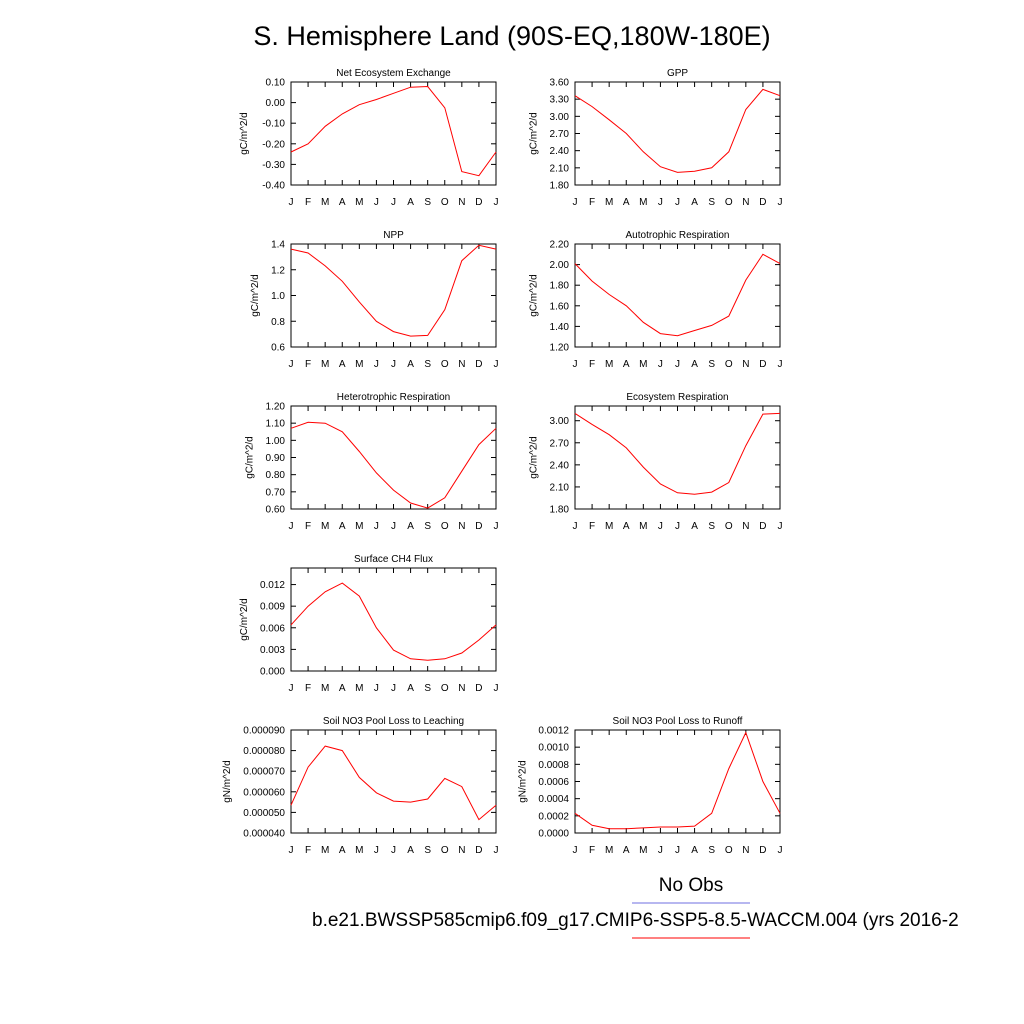 The width and height of the screenshot is (1024, 1024). Describe the element at coordinates (273, 124) in the screenshot. I see `y-tick-label: -0.10` at that location.